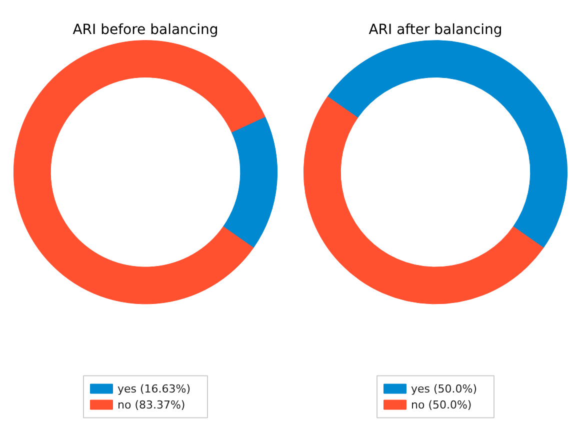  Describe the element at coordinates (152, 405) in the screenshot. I see `legend-label: no (83.37%)` at that location.